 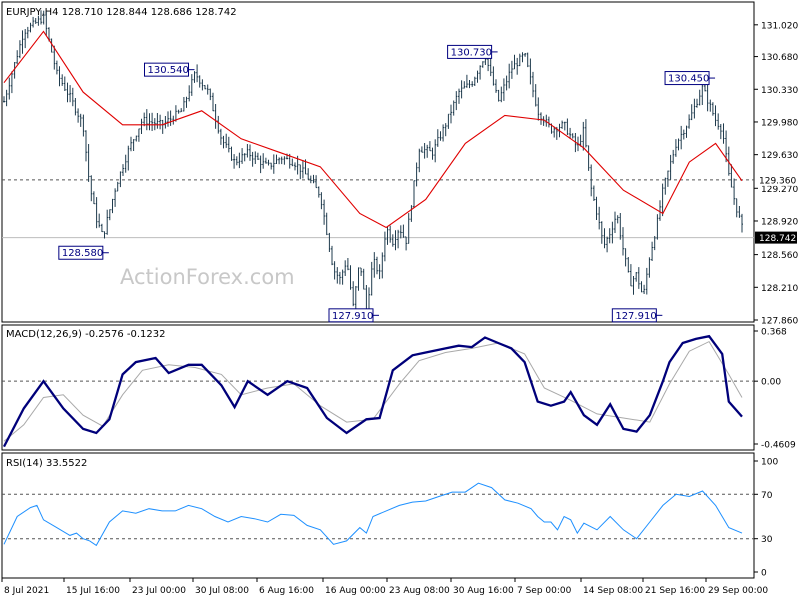 What do you see at coordinates (779, 322) in the screenshot?
I see `price-tick-label: 127.860` at bounding box center [779, 322].